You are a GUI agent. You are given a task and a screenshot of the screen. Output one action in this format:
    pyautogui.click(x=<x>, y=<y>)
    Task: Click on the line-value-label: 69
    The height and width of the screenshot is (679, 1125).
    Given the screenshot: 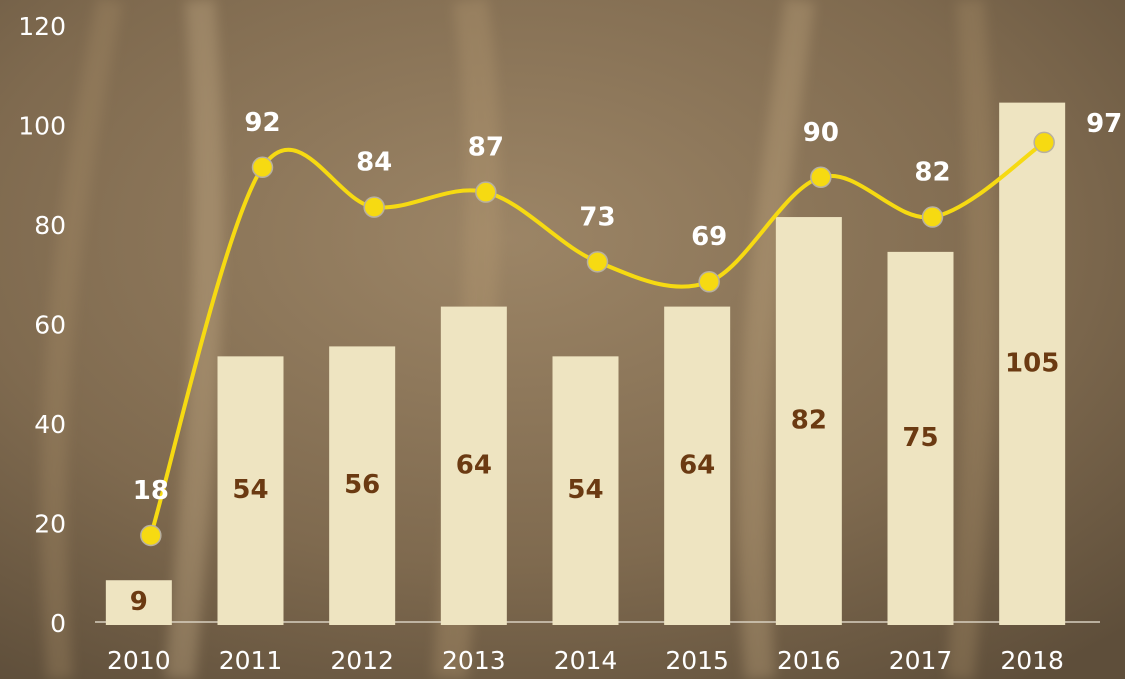 What is the action you would take?
    pyautogui.click(x=709, y=237)
    